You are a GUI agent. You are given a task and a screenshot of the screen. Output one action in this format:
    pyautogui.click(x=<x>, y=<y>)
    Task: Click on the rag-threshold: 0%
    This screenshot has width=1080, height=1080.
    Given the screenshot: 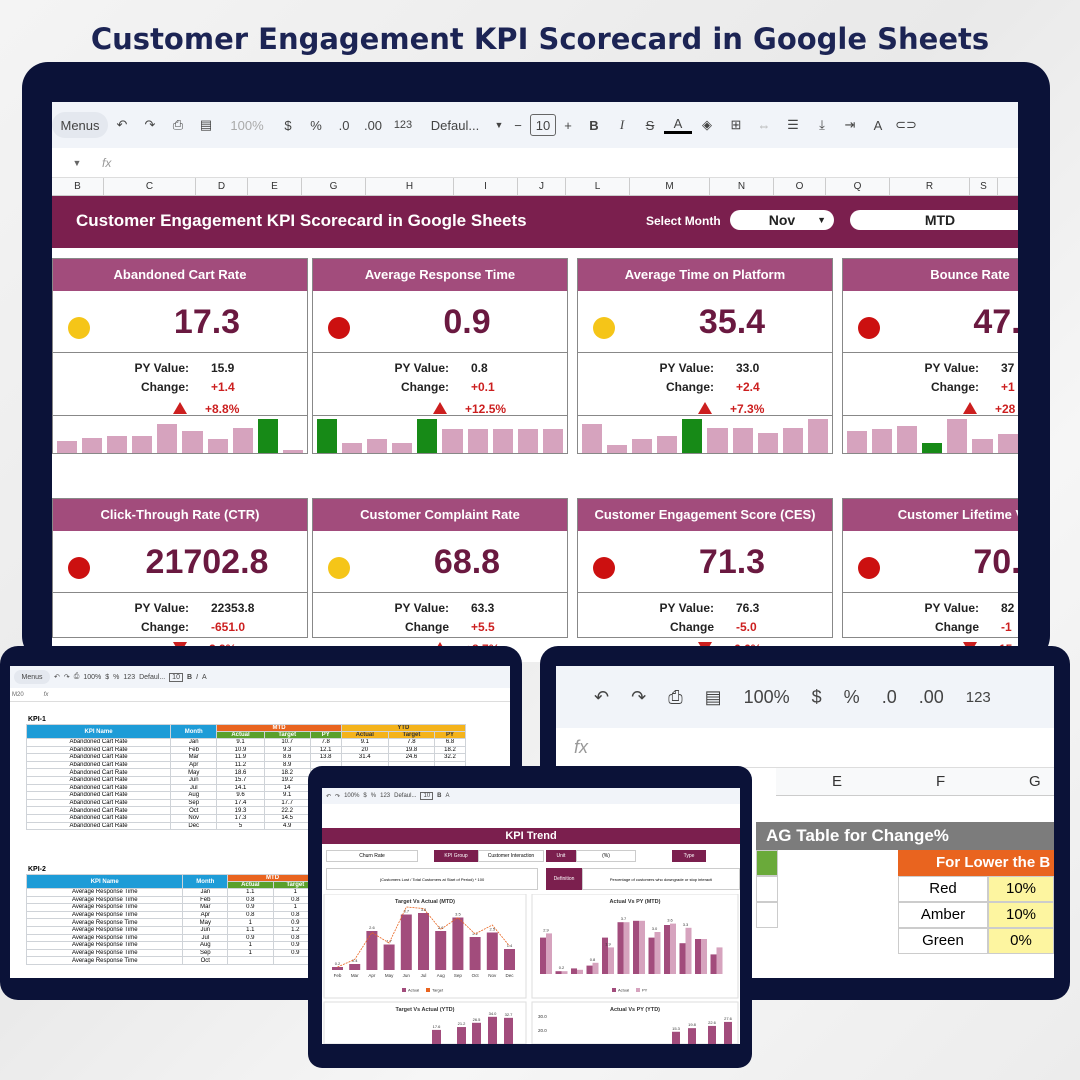 What is the action you would take?
    pyautogui.click(x=1021, y=941)
    